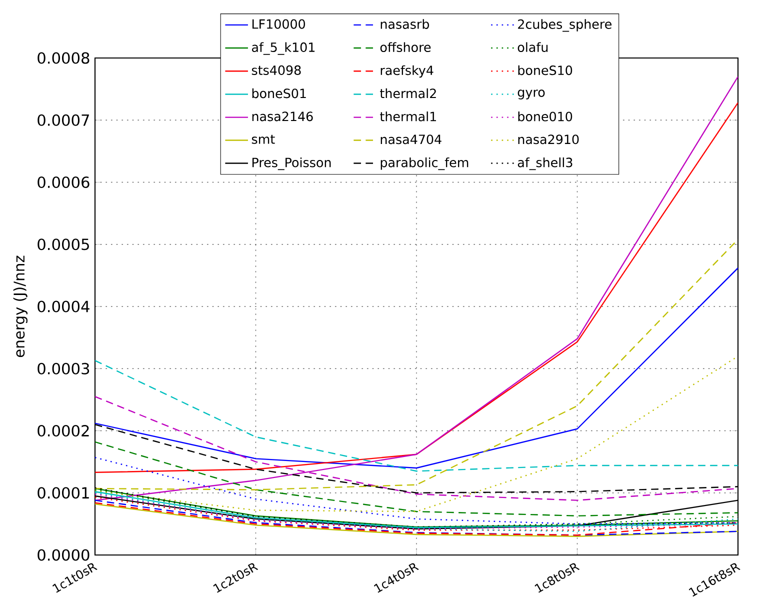  Describe the element at coordinates (63, 430) in the screenshot. I see `y-tick-label: 0.0002` at that location.